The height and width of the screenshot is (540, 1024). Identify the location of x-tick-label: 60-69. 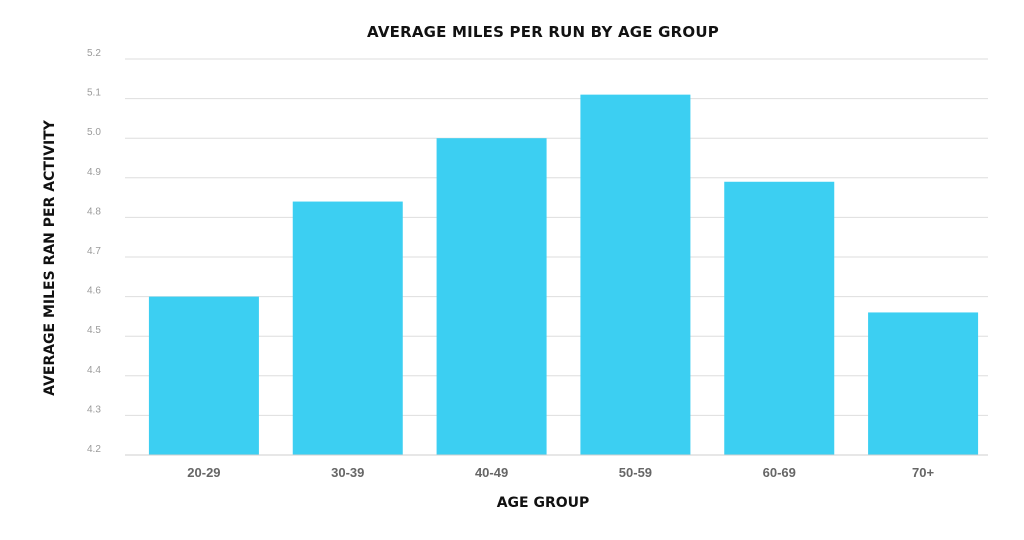
(779, 472).